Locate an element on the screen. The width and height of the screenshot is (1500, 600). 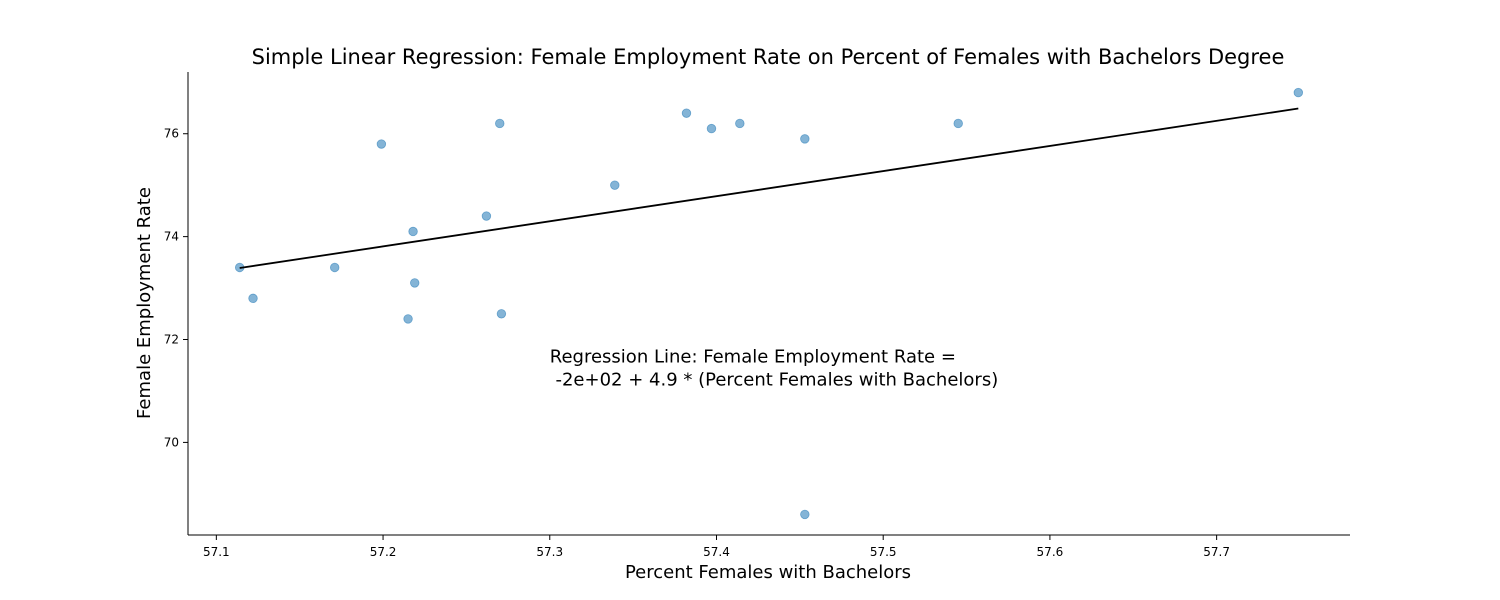
y-axis-title: Female Employment Rate is located at coordinates (144, 303).